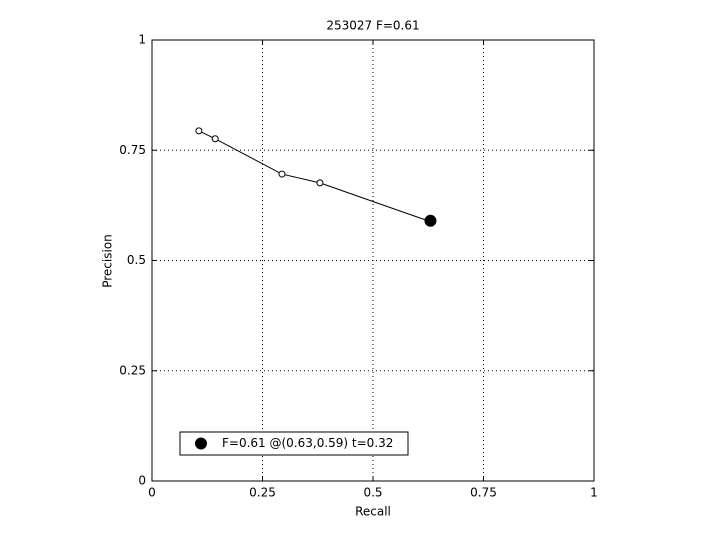  I want to click on y-tick-label: 0, so click(142, 481).